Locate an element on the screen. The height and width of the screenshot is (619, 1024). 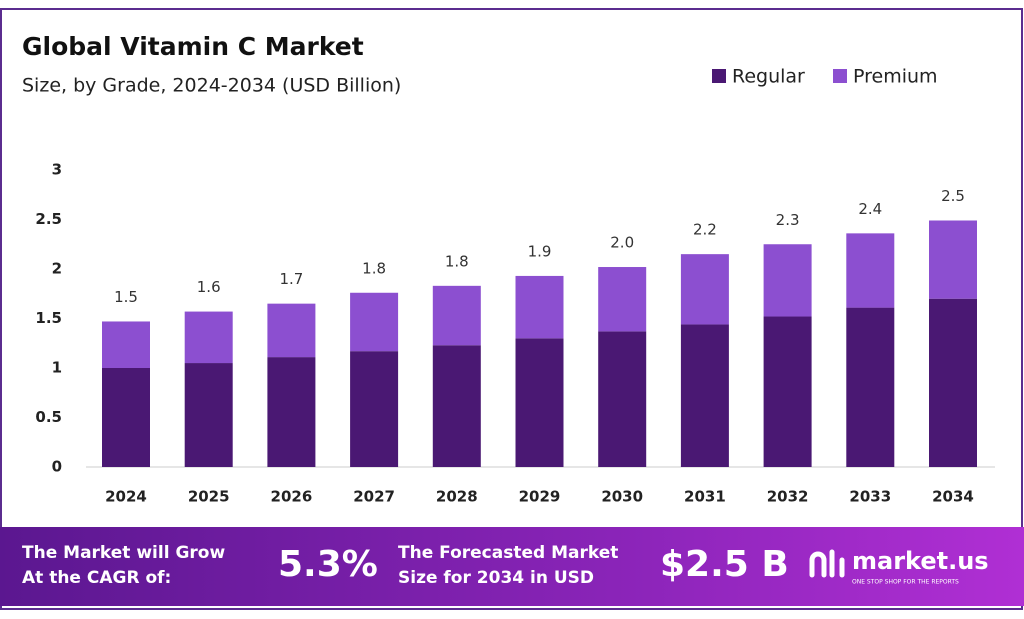
brand-icon is located at coordinates (827, 563).